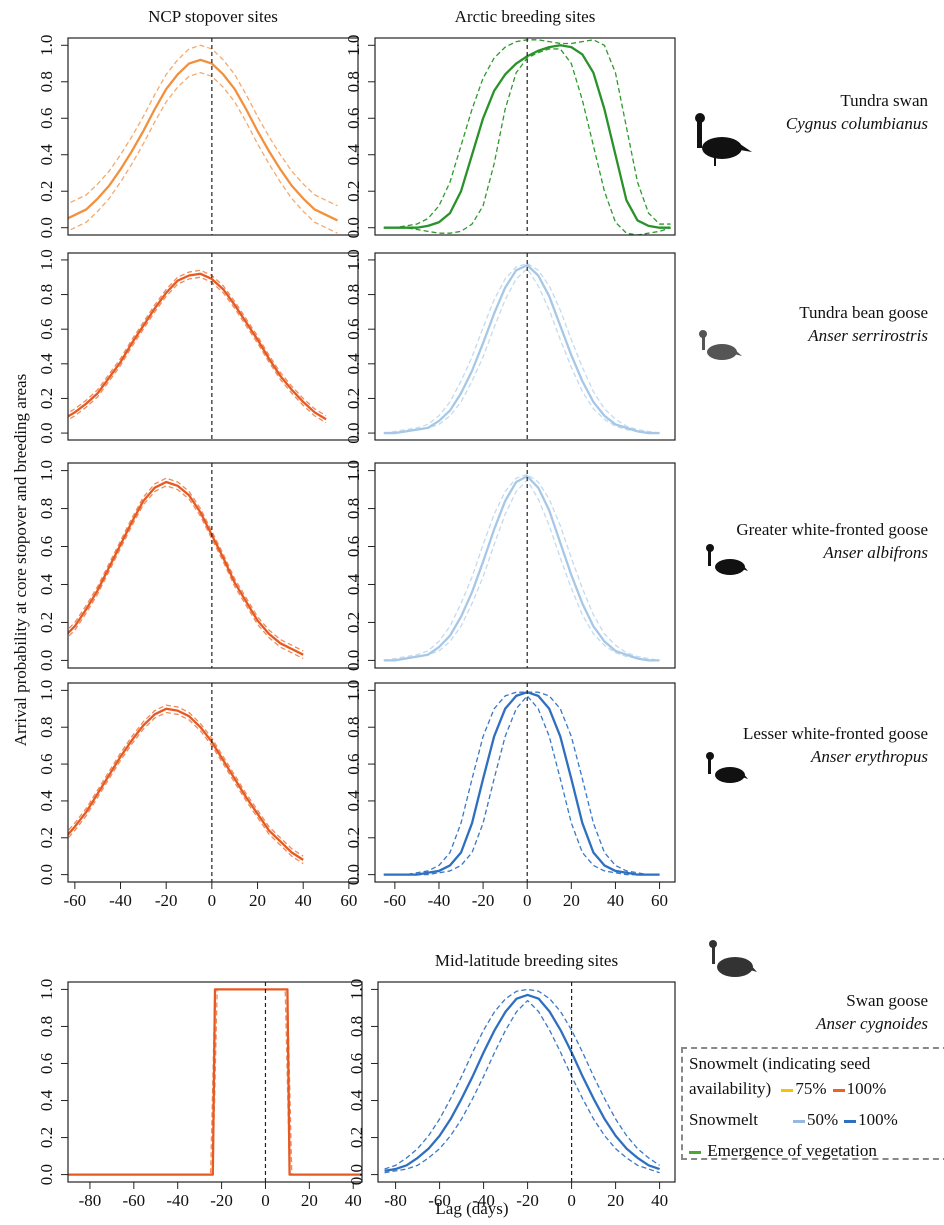 The height and width of the screenshot is (1225, 944). Describe the element at coordinates (869, 756) in the screenshot. I see `species-latin-name: Anser erythropus` at that location.